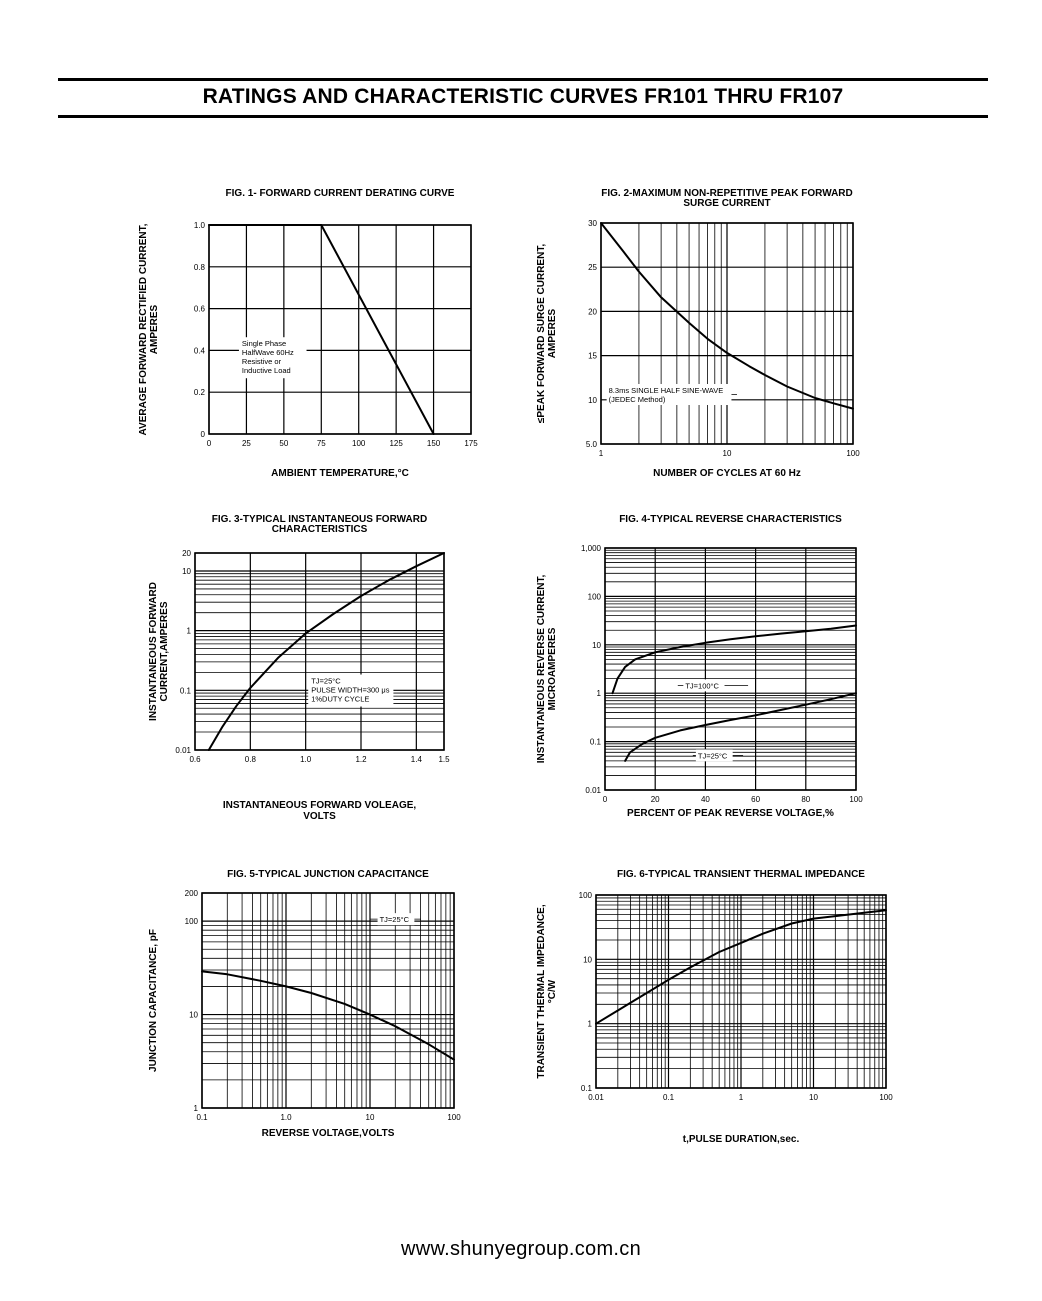 The image size is (1042, 1301). What do you see at coordinates (246, 443) in the screenshot?
I see `x-tick-label: 25` at bounding box center [246, 443].